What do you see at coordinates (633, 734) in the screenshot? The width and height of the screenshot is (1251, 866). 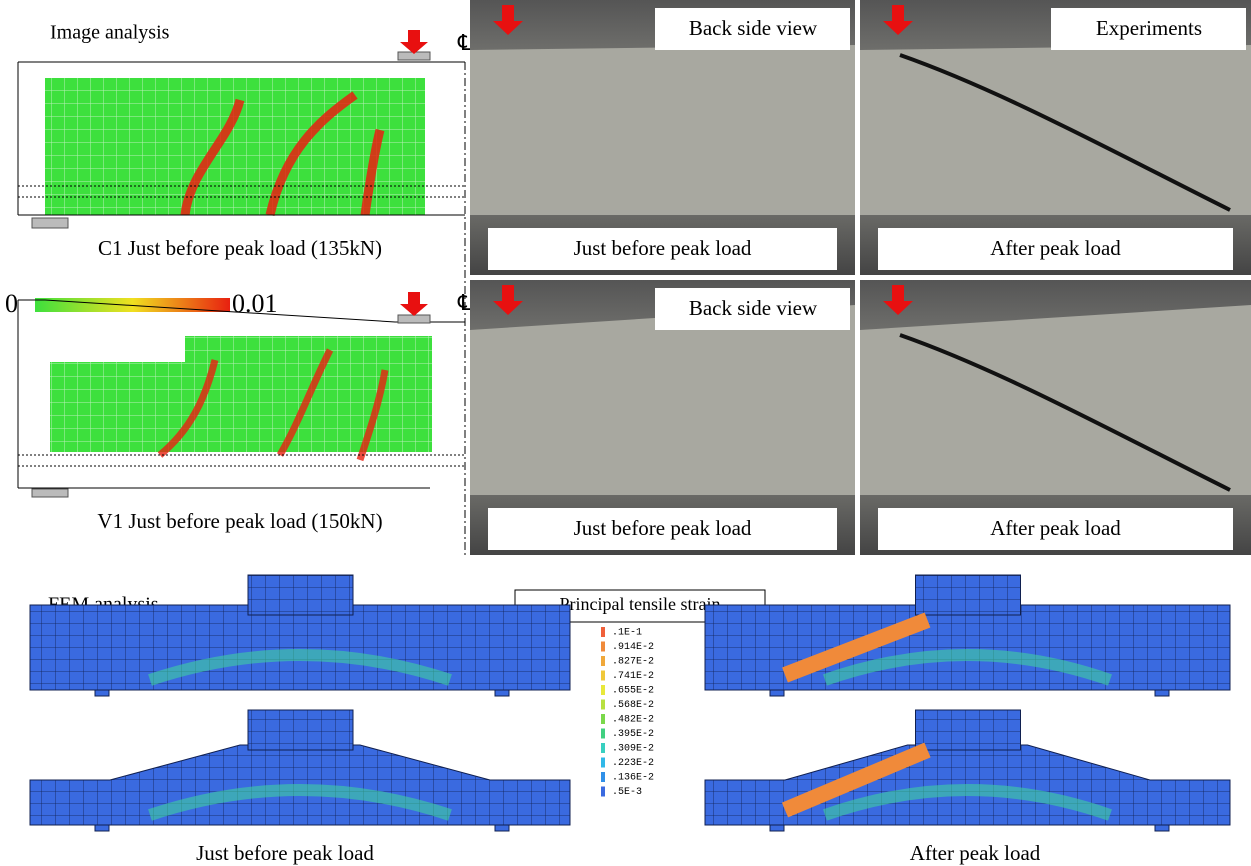 I see `legend-label: .395E-2` at bounding box center [633, 734].